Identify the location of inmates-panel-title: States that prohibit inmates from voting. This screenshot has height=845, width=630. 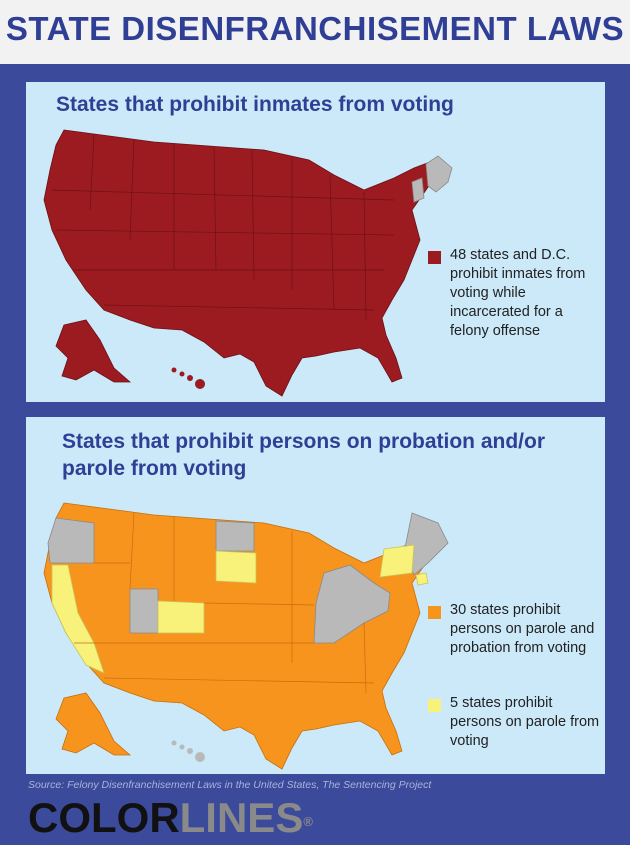
(255, 104).